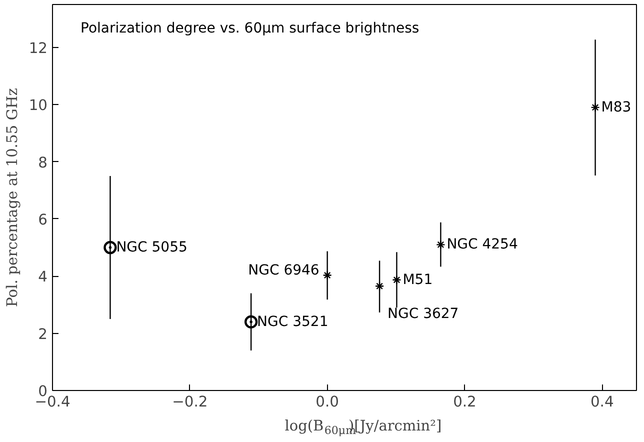 This screenshot has width=644, height=442. I want to click on annotation: M51, so click(417, 280).